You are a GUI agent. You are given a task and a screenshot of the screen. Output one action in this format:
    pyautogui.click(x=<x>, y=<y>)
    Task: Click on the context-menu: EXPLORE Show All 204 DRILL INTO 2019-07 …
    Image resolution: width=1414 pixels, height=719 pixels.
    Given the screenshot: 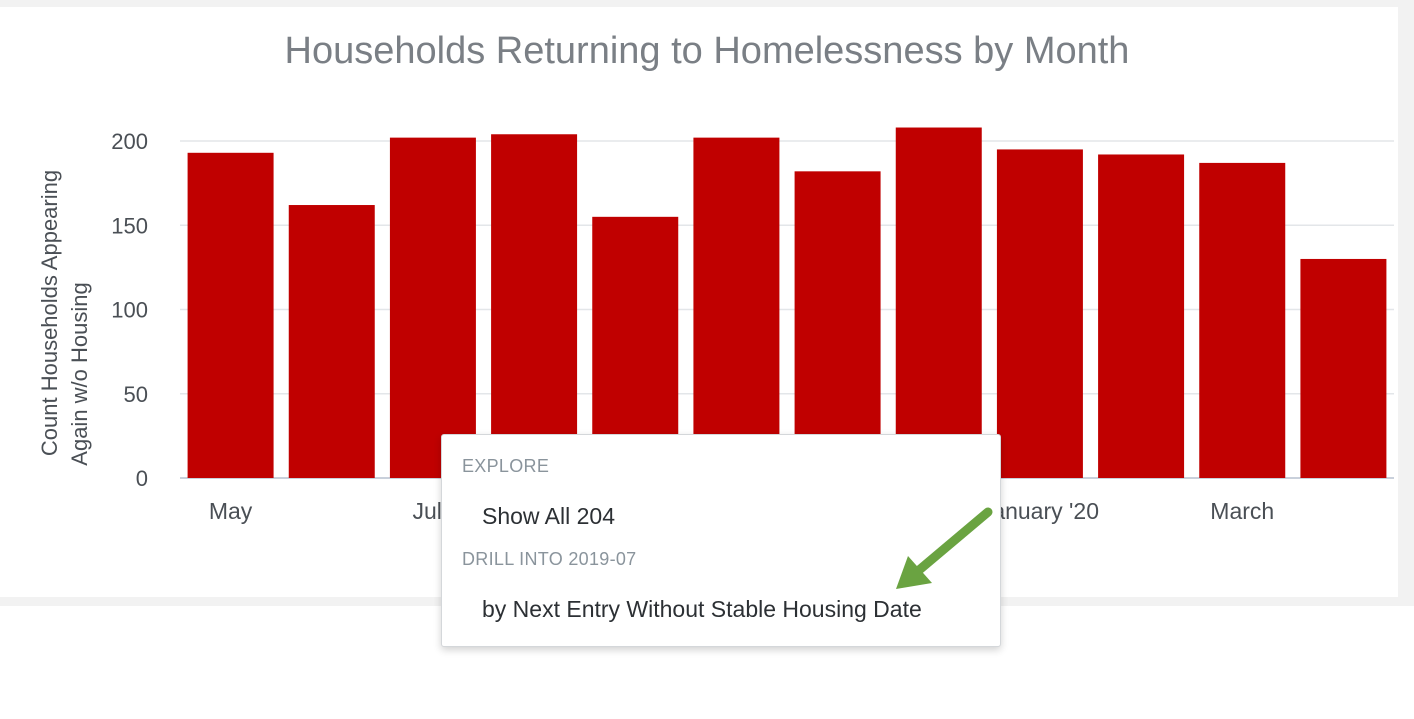 What is the action you would take?
    pyautogui.click(x=721, y=540)
    